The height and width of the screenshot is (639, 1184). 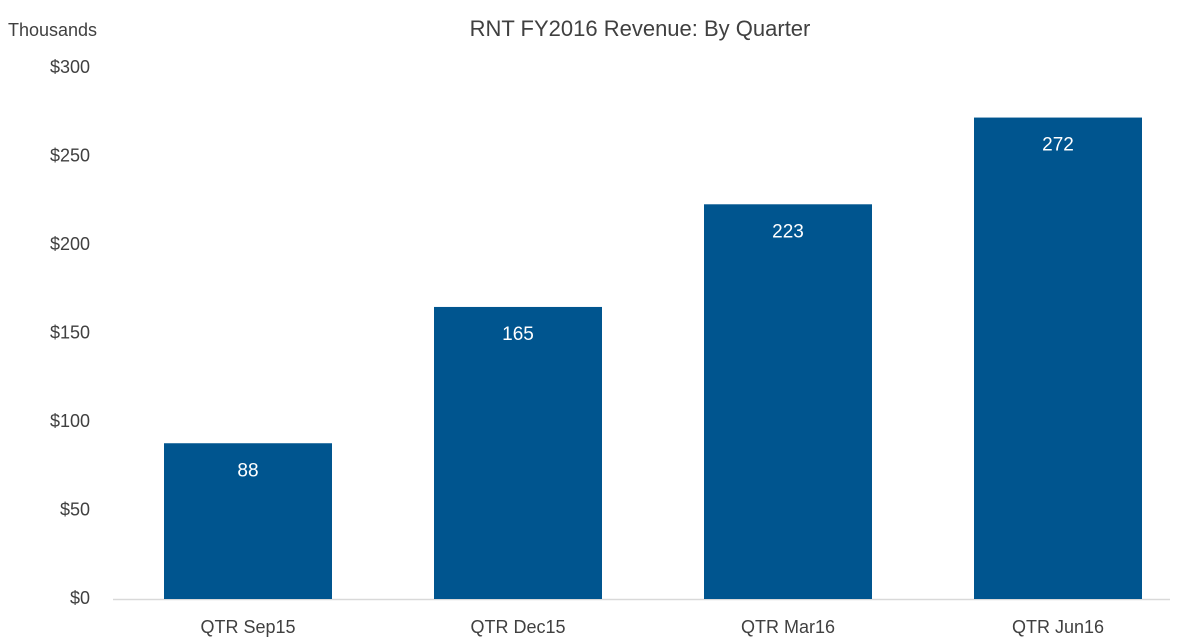 I want to click on y-axis-label: Thousands, so click(x=52, y=30).